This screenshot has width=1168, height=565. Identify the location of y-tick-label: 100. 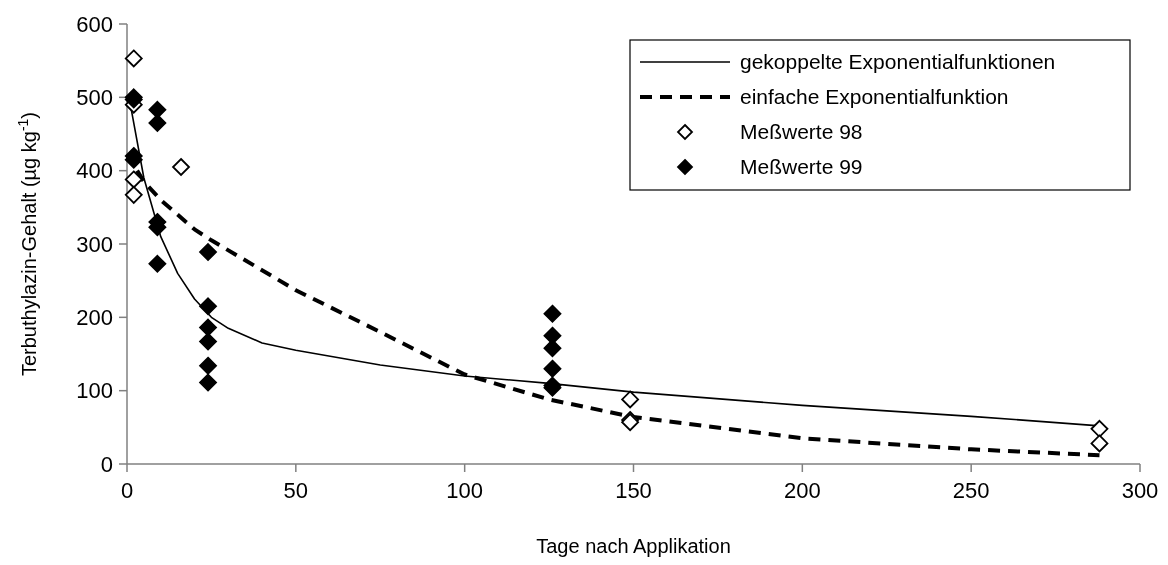
(94, 391).